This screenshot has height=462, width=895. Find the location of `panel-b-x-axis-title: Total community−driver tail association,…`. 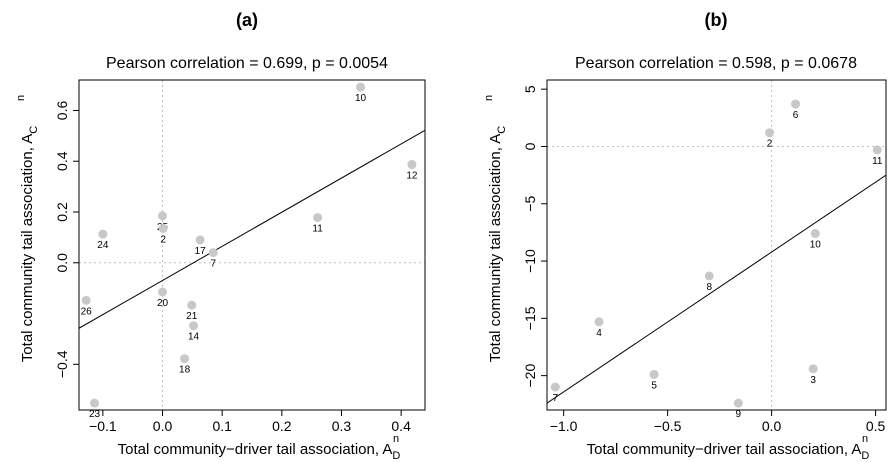

panel-b-x-axis-title: Total community−driver tail association,… is located at coordinates (728, 451).